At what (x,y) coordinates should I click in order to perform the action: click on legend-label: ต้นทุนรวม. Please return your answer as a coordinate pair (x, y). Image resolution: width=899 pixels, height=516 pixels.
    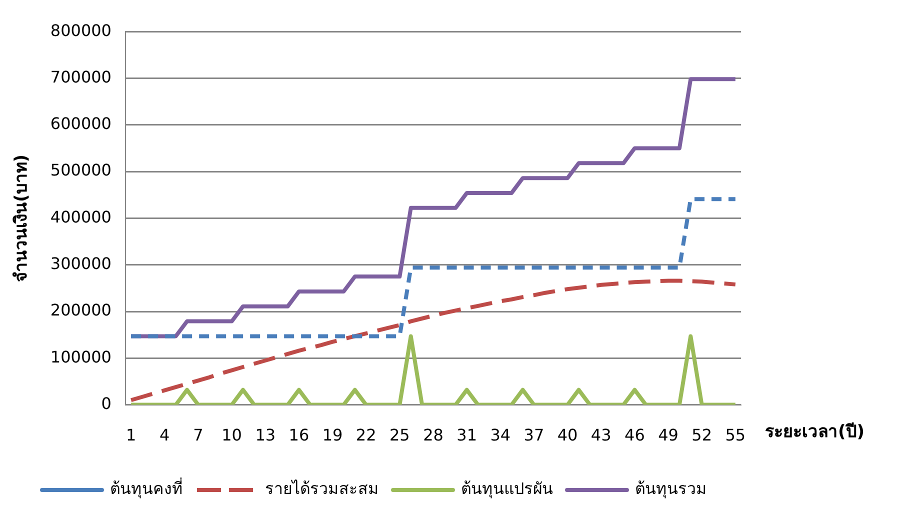
    Looking at the image, I should click on (671, 489).